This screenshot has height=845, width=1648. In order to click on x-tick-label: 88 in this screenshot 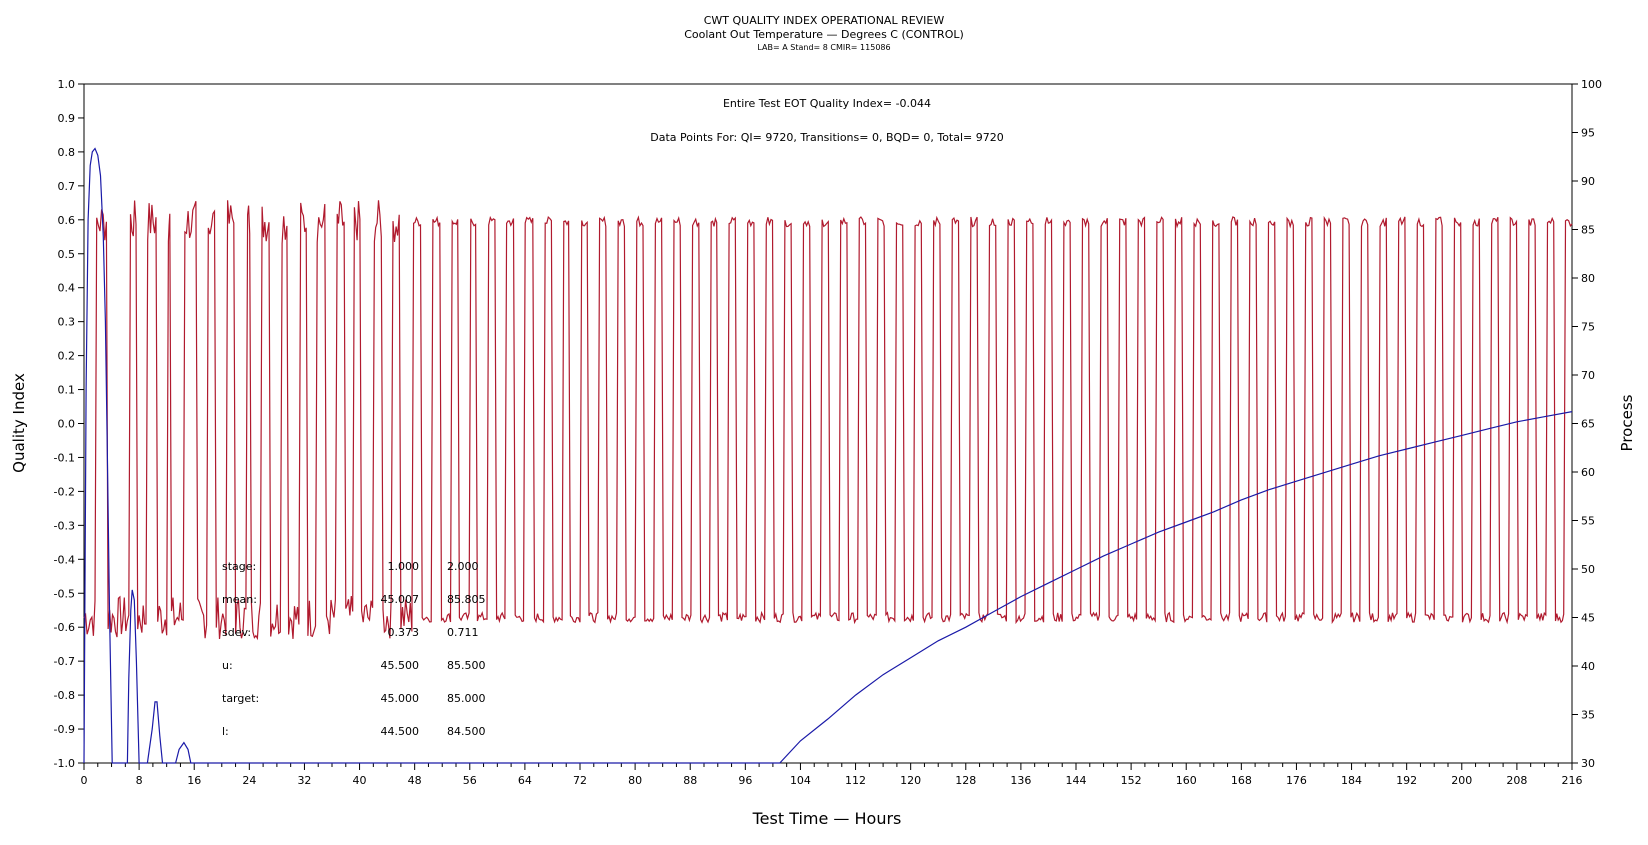, I will do `click(690, 780)`.